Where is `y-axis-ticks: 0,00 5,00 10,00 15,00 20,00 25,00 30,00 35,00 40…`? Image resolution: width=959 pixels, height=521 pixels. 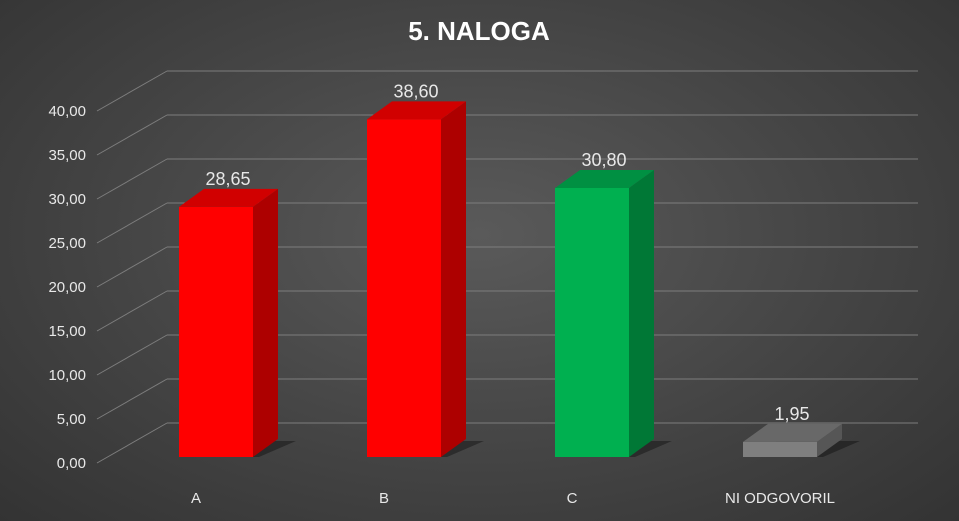 y-axis-ticks: 0,00 5,00 10,00 15,00 20,00 25,00 30,00 35,00 40… is located at coordinates (67, 287).